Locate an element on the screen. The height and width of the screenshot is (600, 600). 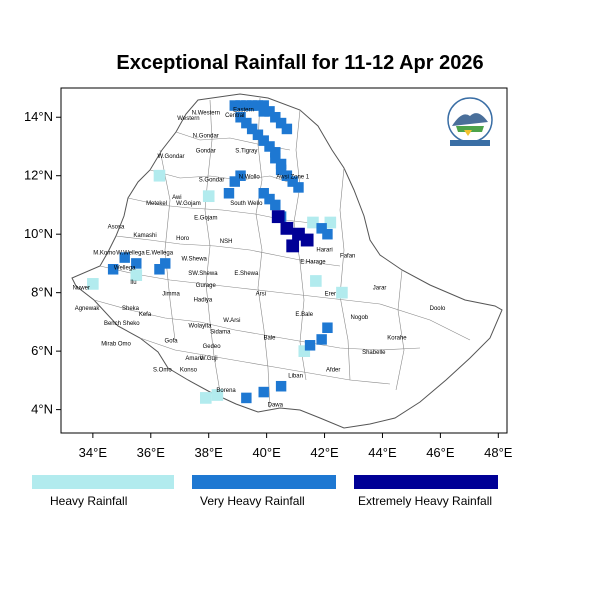
zone-label: Gedeo is located at coordinates (212, 347).